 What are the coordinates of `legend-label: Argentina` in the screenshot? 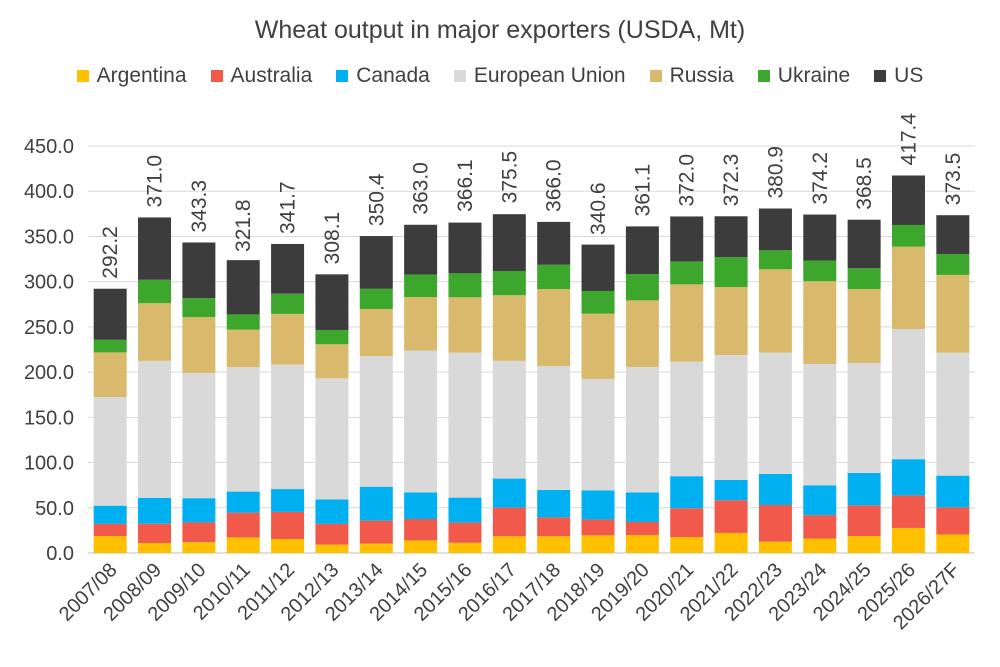 It's located at (141, 75).